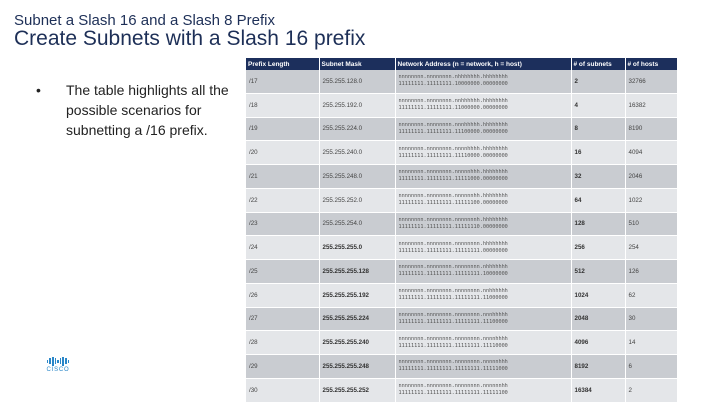  Describe the element at coordinates (453, 369) in the screenshot. I see `address-binary: 11111111.11111111.11111111.11111000` at that location.